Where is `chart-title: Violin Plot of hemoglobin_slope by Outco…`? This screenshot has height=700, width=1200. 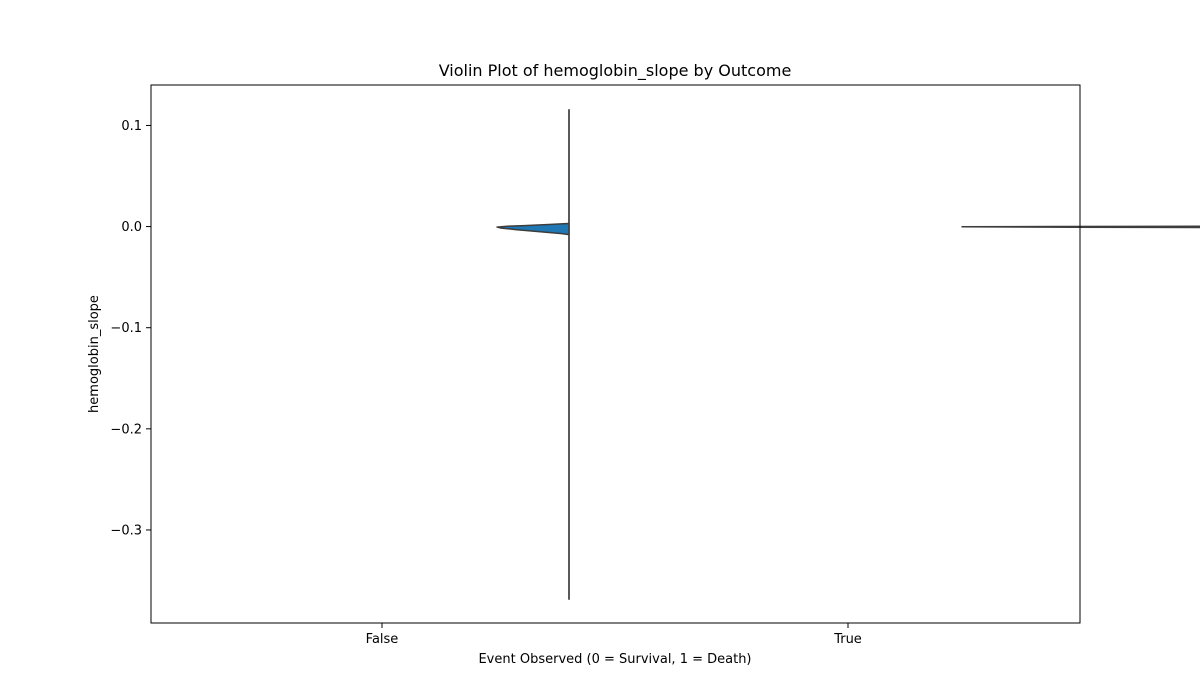
chart-title: Violin Plot of hemoglobin_slope by Outco… is located at coordinates (615, 71).